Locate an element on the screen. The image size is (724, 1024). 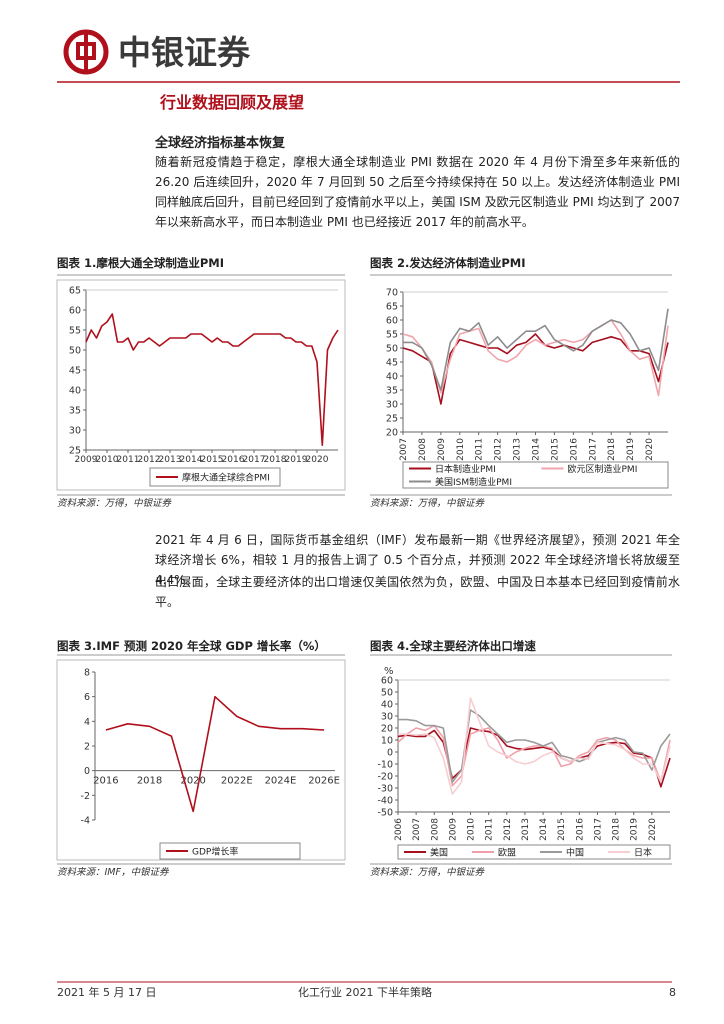
legend-label: 中国 is located at coordinates (575, 853).